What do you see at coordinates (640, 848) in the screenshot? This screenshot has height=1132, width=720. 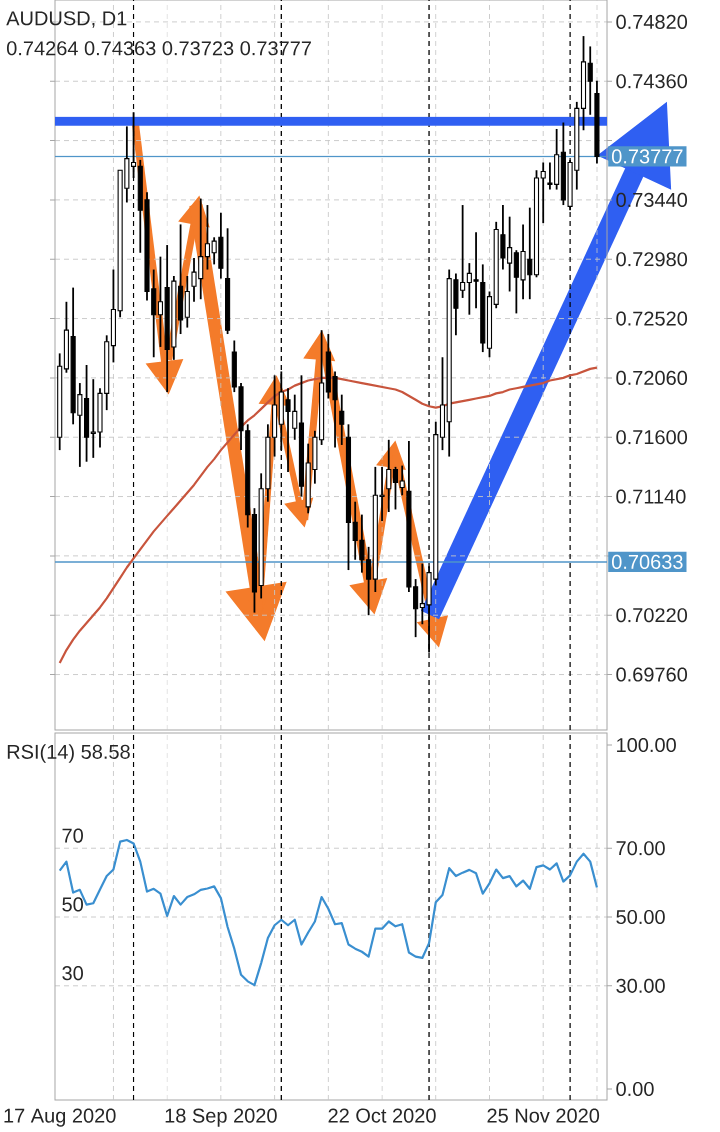 I see `y2-tick-label: 70.00` at bounding box center [640, 848].